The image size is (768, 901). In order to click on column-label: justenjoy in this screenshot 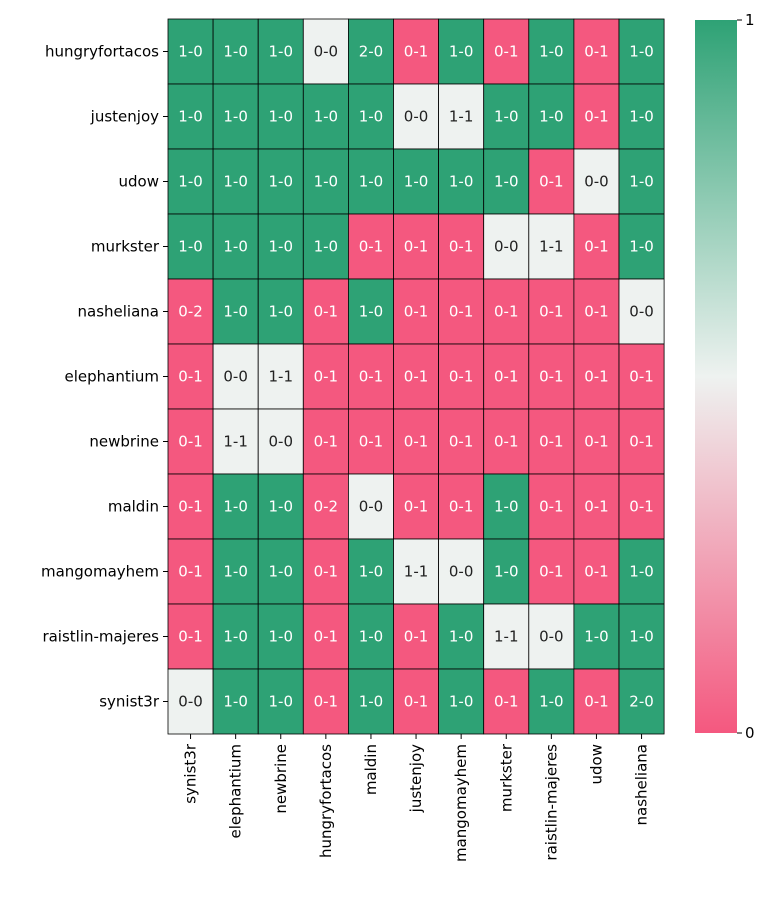, I will do `click(416, 778)`.